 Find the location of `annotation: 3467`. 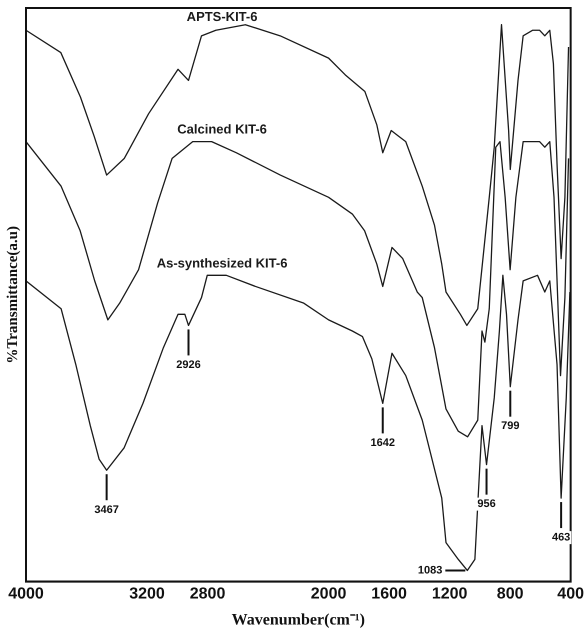

annotation: 3467 is located at coordinates (106, 510).